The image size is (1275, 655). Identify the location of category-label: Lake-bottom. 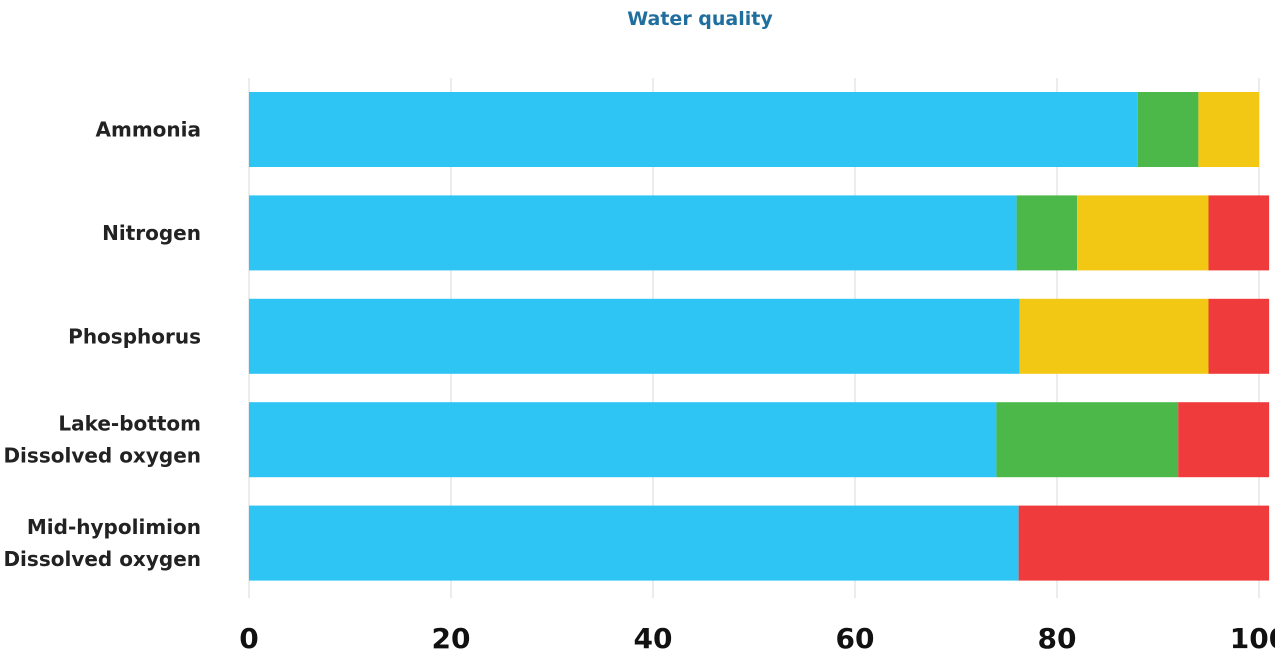
(129, 424).